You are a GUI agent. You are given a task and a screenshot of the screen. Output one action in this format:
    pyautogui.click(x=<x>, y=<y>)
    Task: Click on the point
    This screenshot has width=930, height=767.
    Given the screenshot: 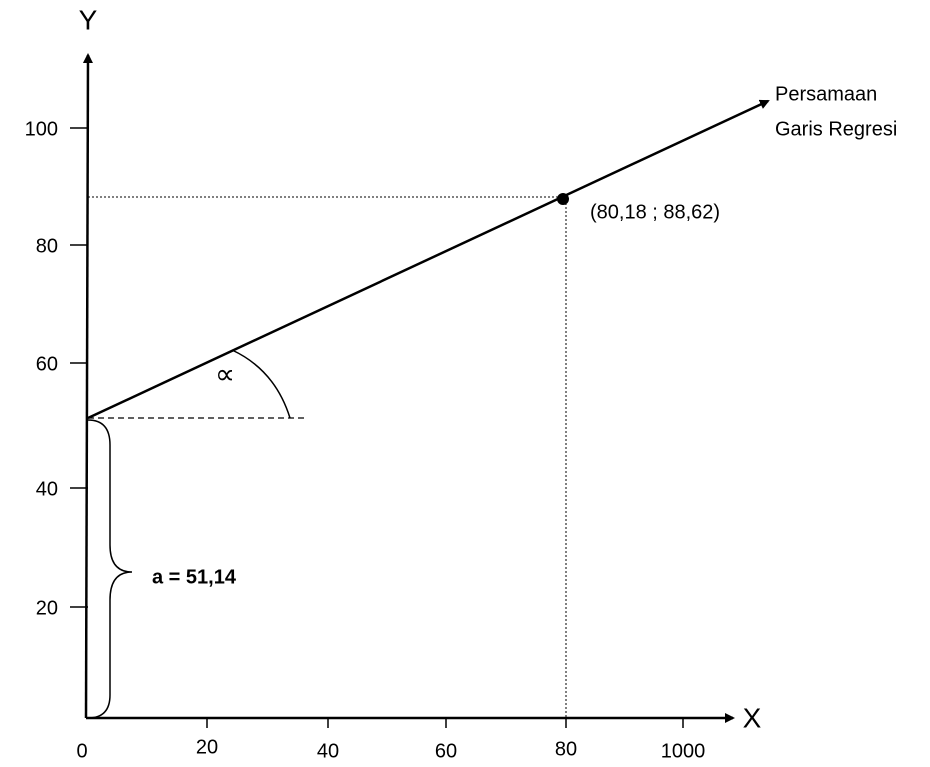 What is the action you would take?
    pyautogui.click(x=563, y=199)
    